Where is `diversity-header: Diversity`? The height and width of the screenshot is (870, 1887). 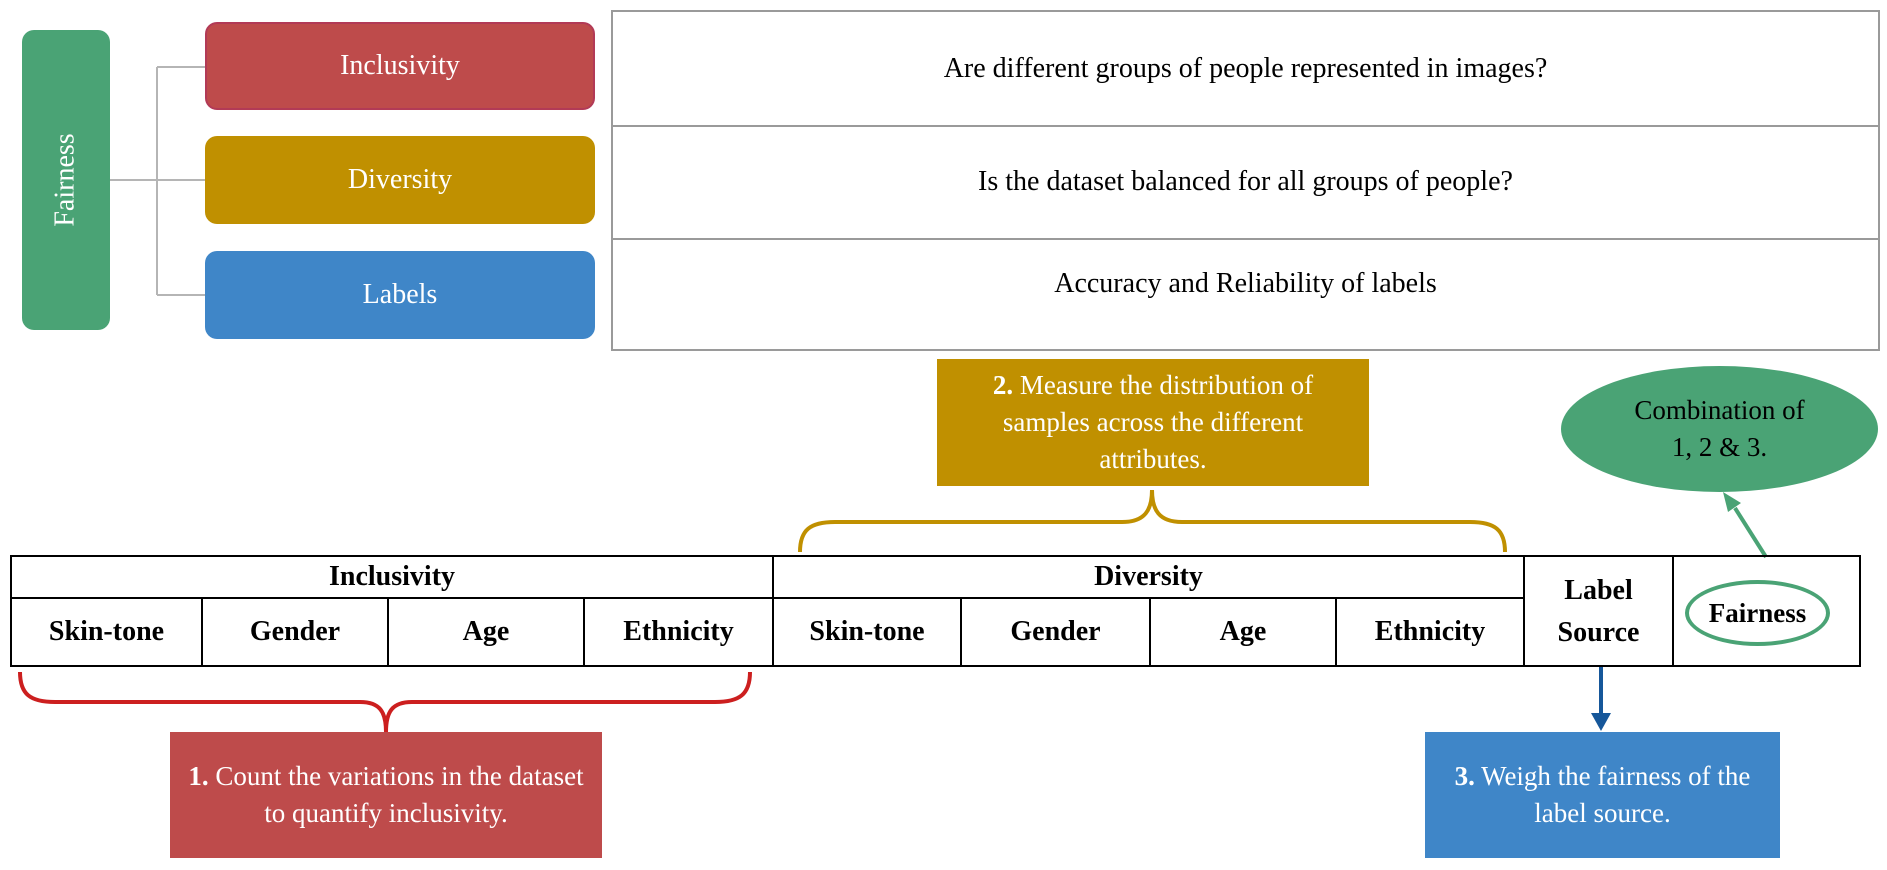
diversity-header: Diversity is located at coordinates (1148, 576).